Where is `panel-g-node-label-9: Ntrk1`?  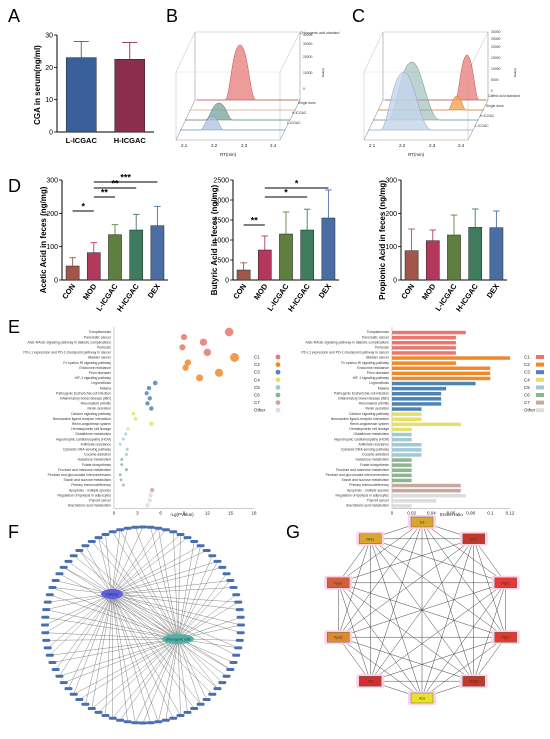 panel-g-node-label-9: Ntrk1 is located at coordinates (370, 539).